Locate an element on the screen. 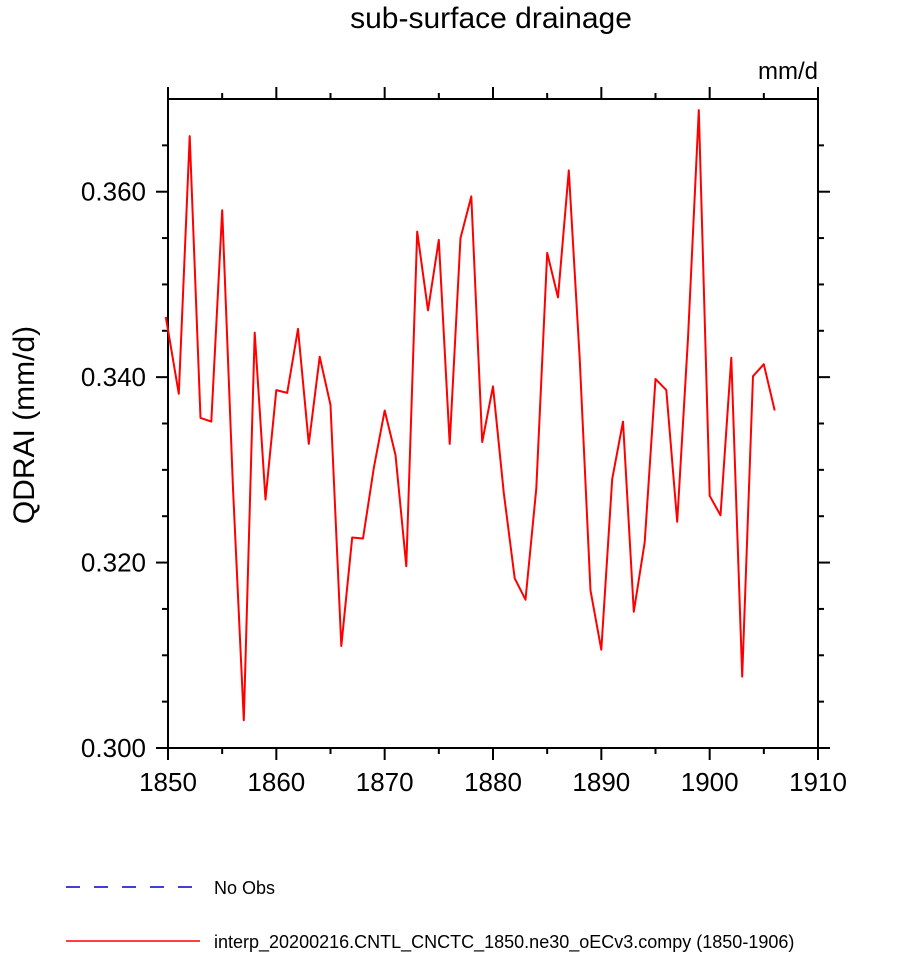 The image size is (914, 953). y-tick-label: 0.340 is located at coordinates (113, 377).